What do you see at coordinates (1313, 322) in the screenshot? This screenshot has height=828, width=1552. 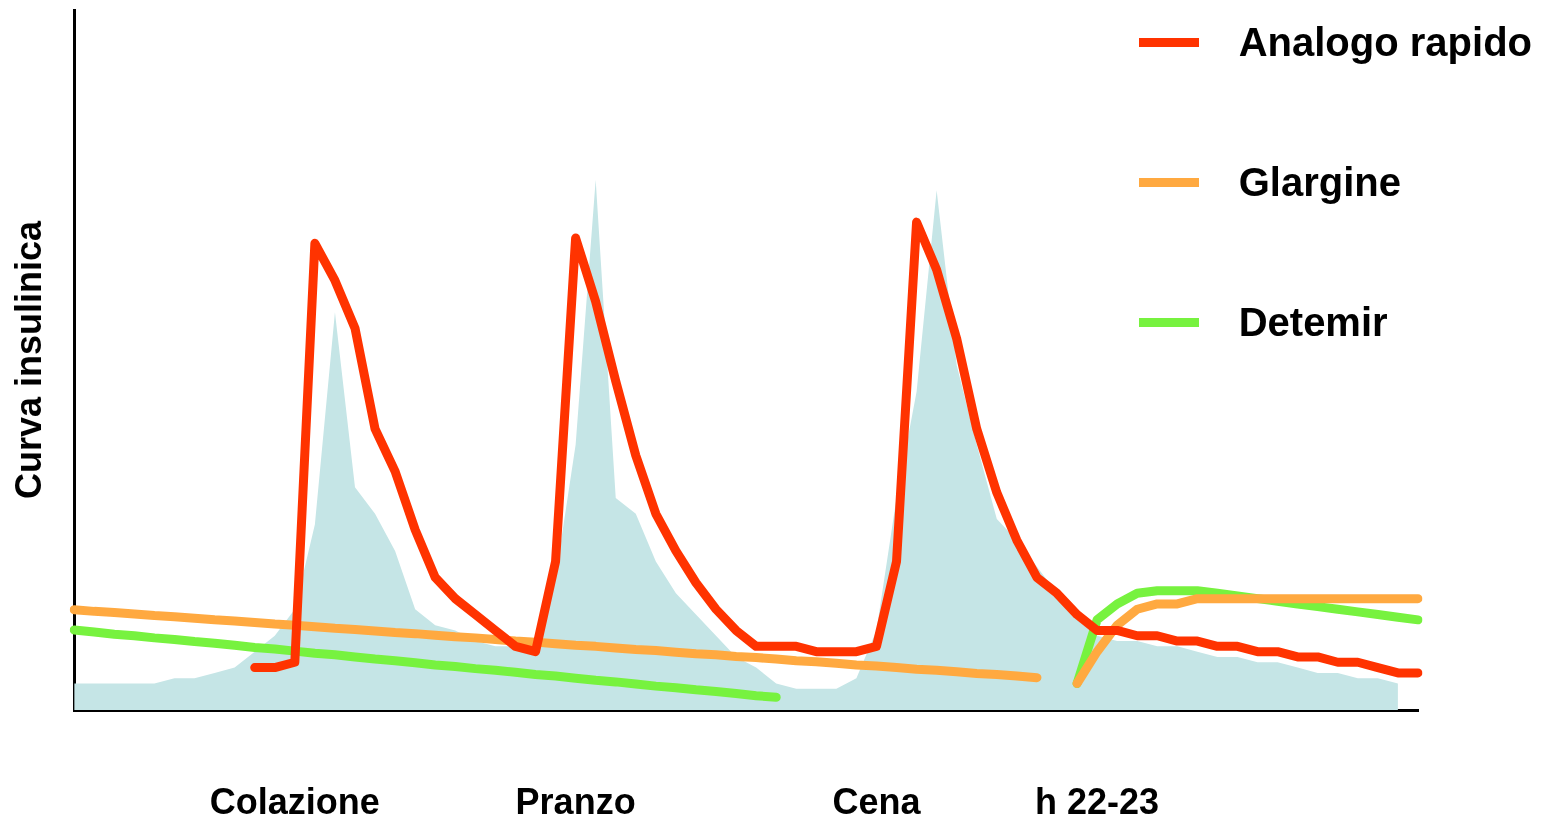 I see `legend-label: Detemir` at bounding box center [1313, 322].